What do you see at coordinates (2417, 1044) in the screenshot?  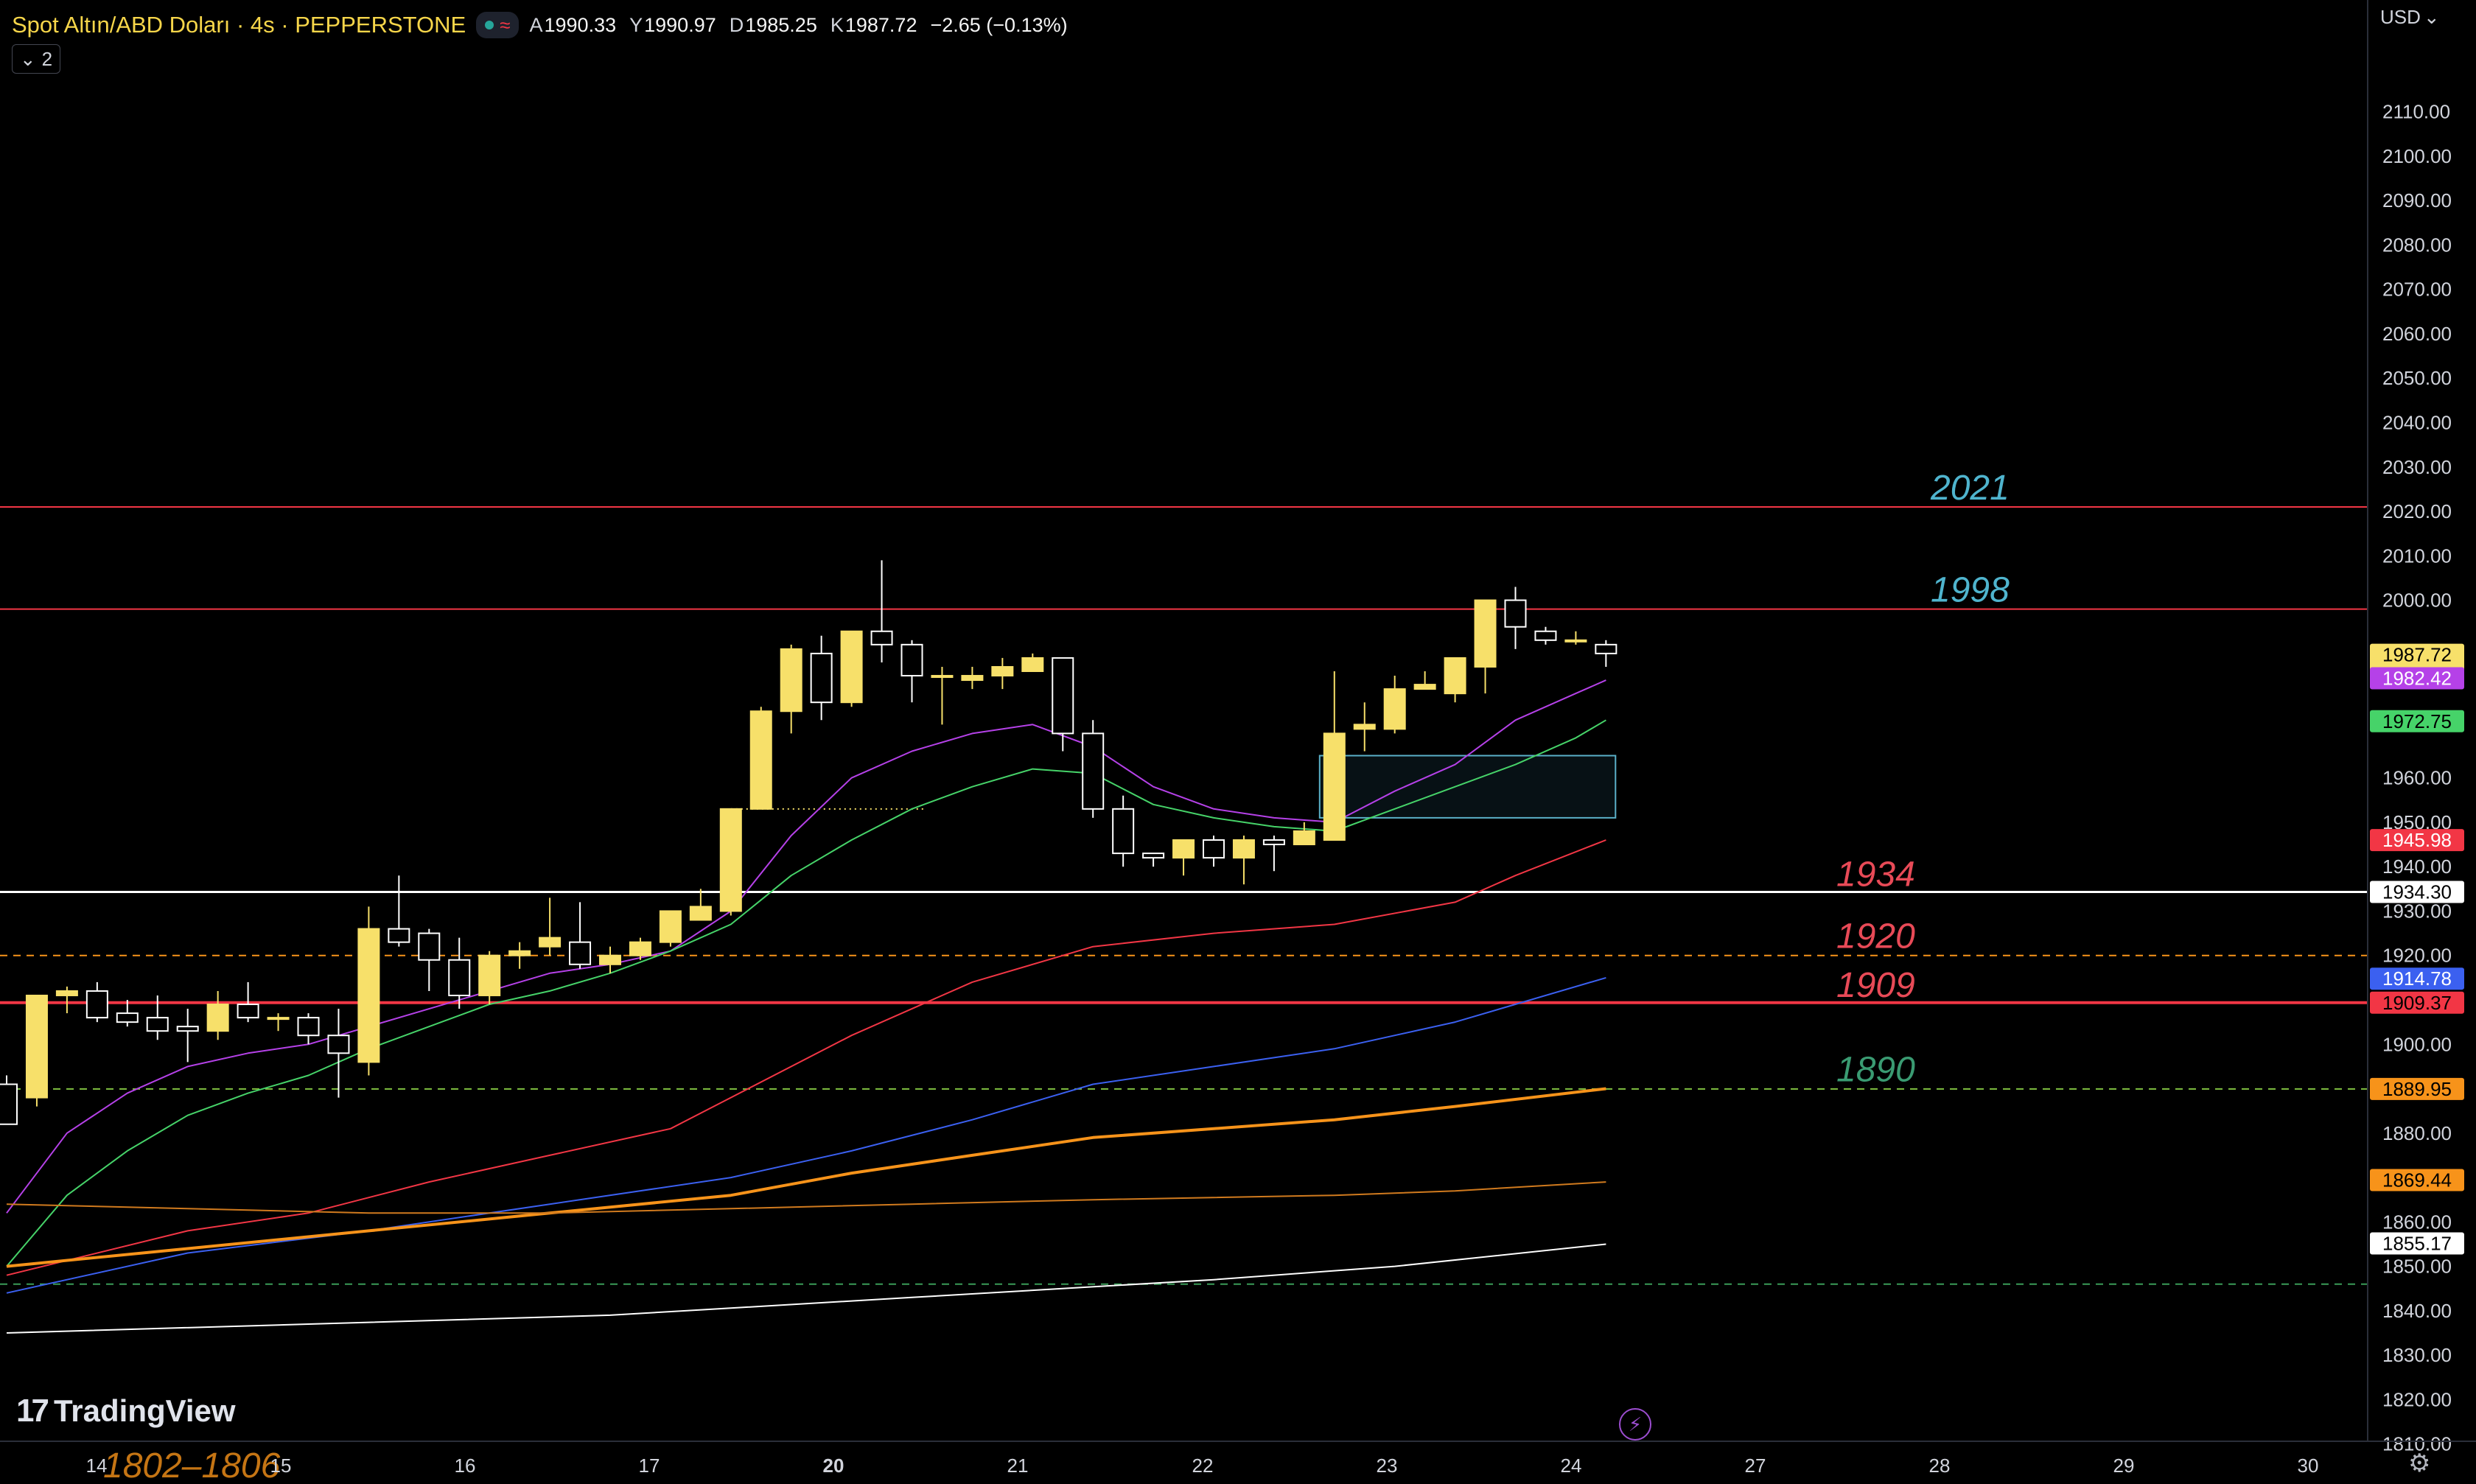 I see `price-tick-label: 1900.00` at bounding box center [2417, 1044].